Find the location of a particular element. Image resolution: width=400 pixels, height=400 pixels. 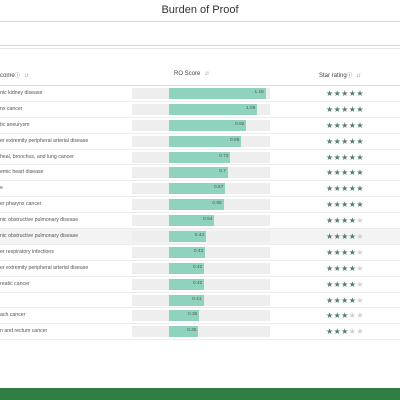

score-value: 0.43 is located at coordinates (198, 251).